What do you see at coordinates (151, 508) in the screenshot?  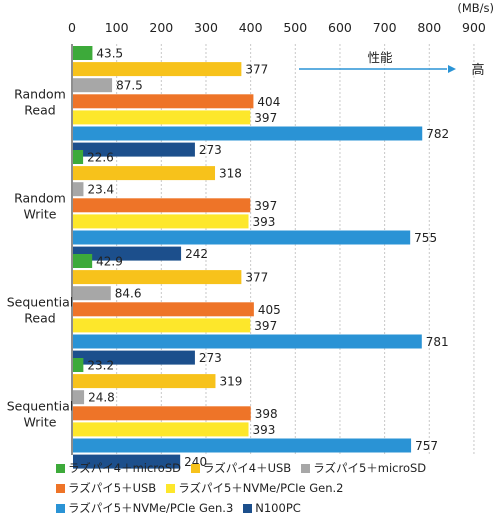 I see `legend-label: ラズパイ5＋NVMe/PCIe Gen.3` at bounding box center [151, 508].